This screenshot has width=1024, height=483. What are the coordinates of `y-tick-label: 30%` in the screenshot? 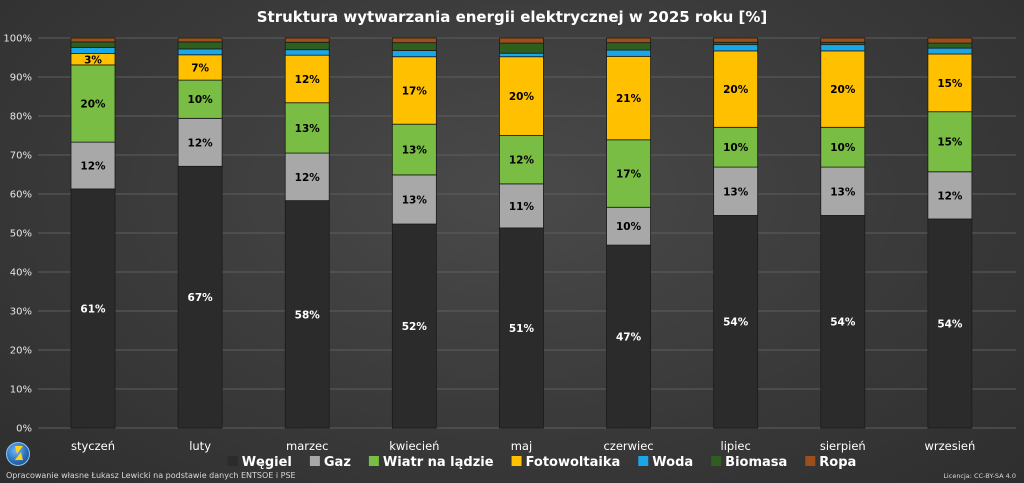 It's located at (21, 312).